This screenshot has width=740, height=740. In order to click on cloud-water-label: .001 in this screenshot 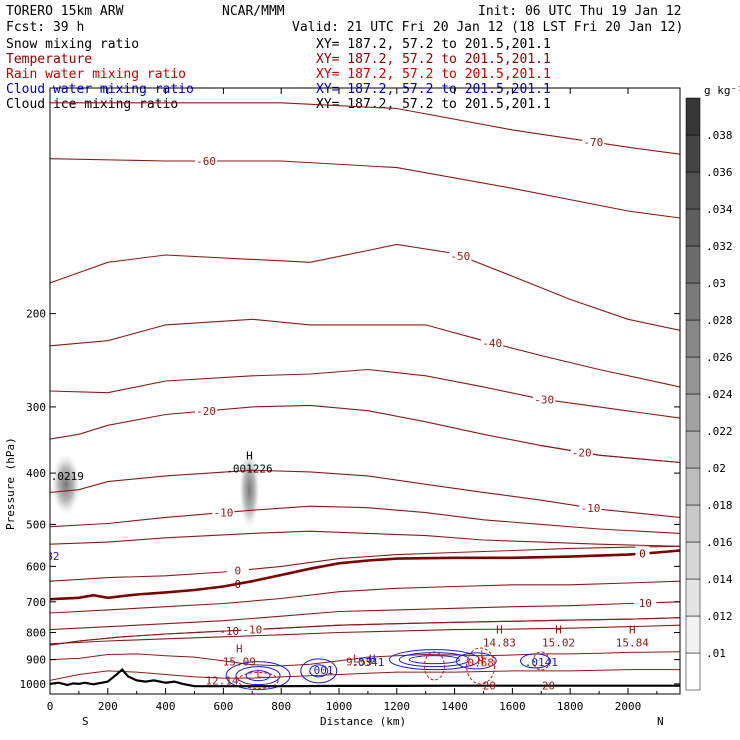, I will do `click(320, 670)`.